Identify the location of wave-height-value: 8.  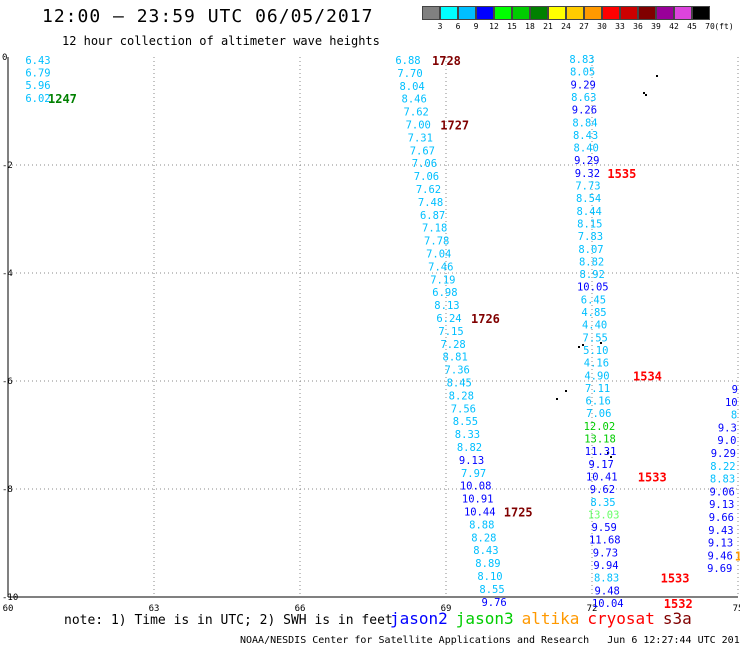
(734, 416).